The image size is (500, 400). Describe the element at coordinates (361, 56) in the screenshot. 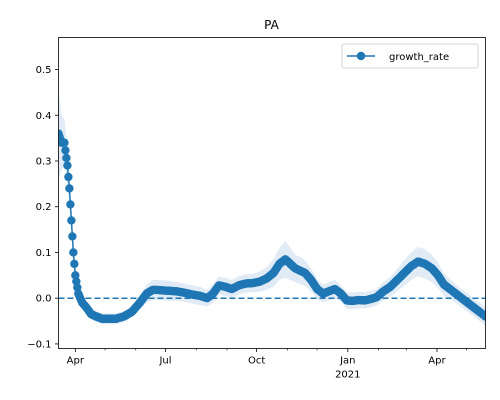

I see `legend-marker-growth-rate` at that location.